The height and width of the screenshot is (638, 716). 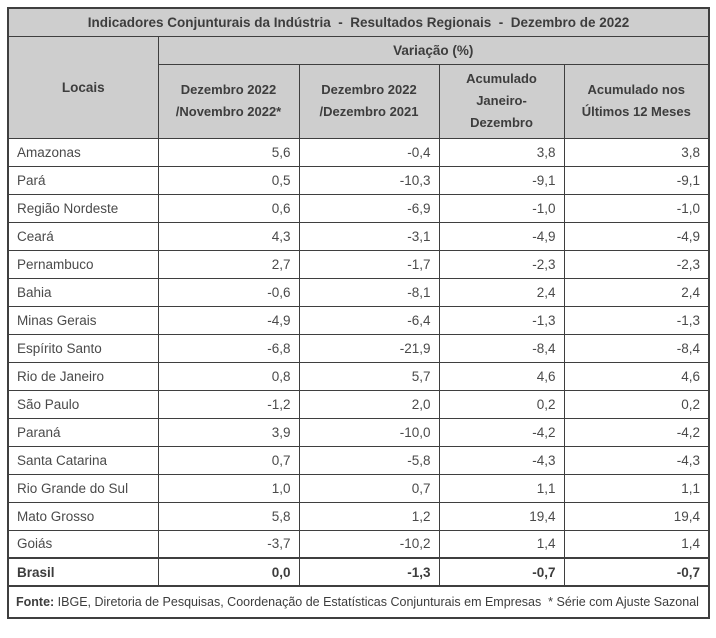 What do you see at coordinates (228, 572) in the screenshot?
I see `value-cell: 0,0` at bounding box center [228, 572].